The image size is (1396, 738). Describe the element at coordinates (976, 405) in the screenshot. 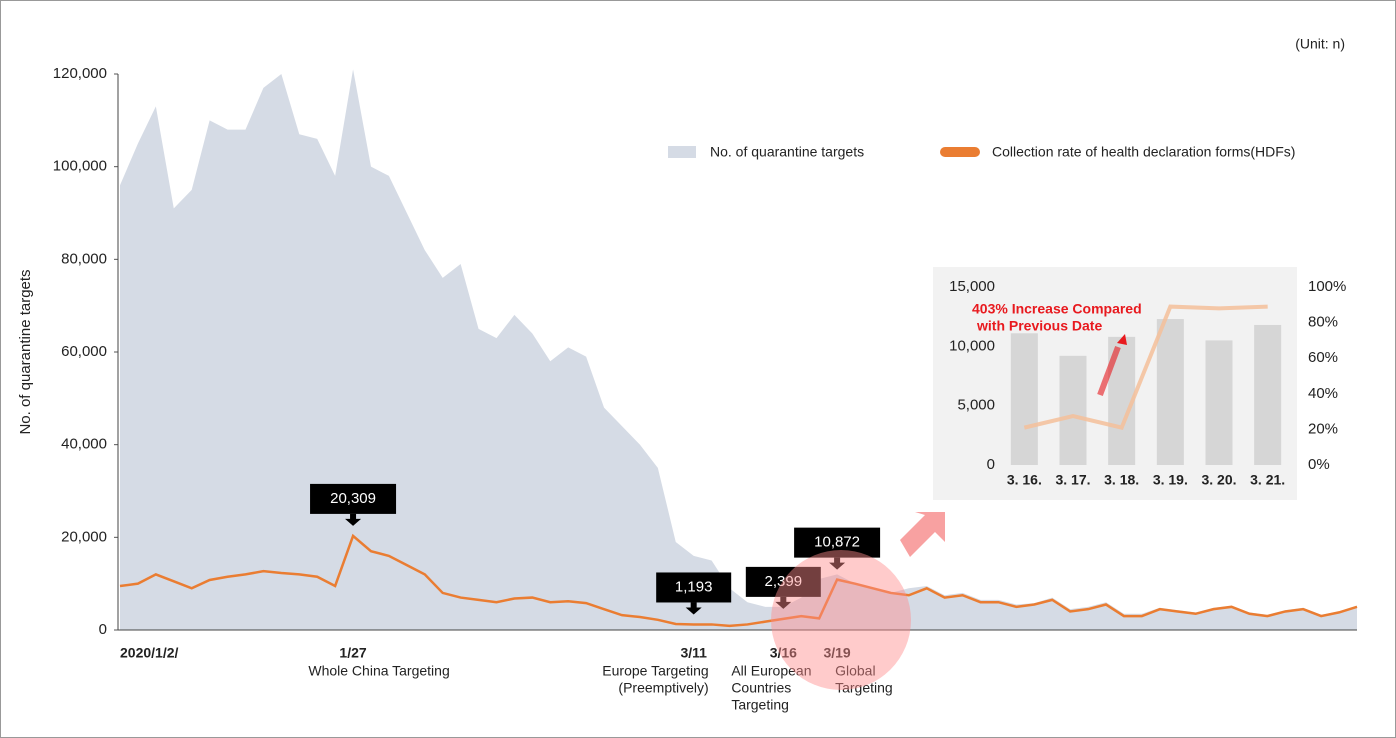

I see `y-tick-label: 5,000` at that location.